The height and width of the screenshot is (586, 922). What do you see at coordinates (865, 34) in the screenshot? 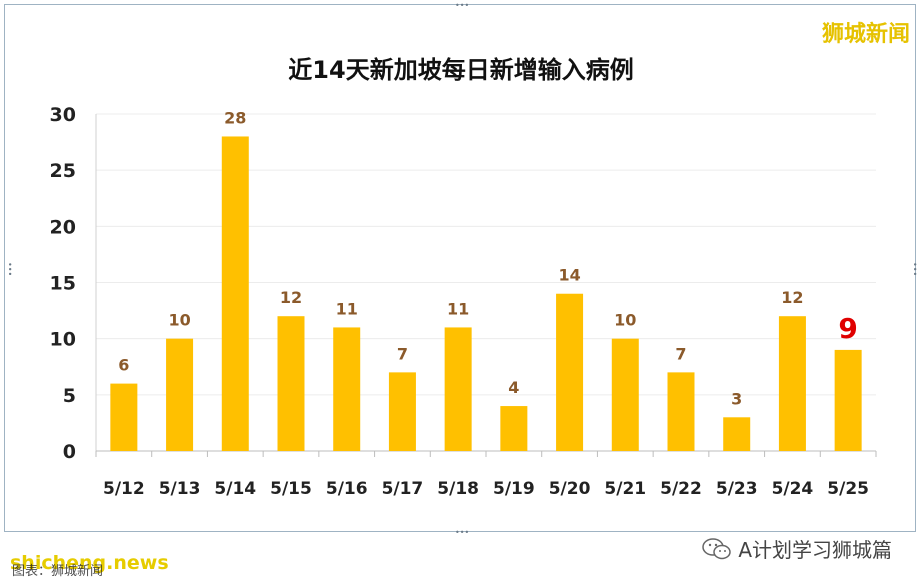
I see `brand-watermark: 狮城新闻` at bounding box center [865, 34].